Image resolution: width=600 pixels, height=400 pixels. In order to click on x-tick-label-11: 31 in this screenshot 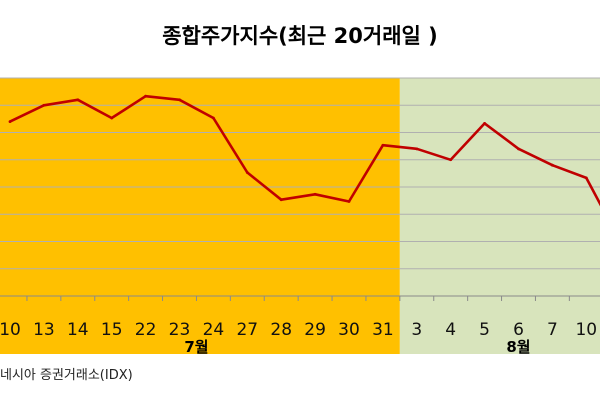, I will do `click(383, 330)`.